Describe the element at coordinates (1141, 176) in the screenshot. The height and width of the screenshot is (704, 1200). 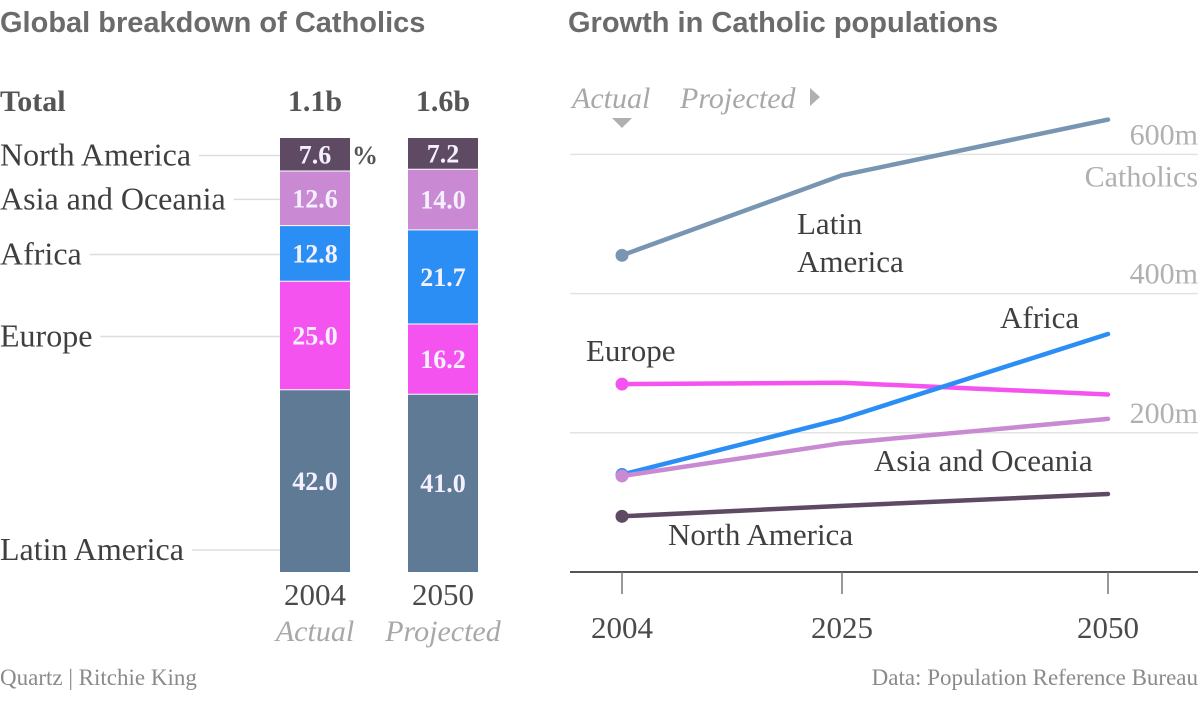
I see `y-unit-label: Catholics` at that location.